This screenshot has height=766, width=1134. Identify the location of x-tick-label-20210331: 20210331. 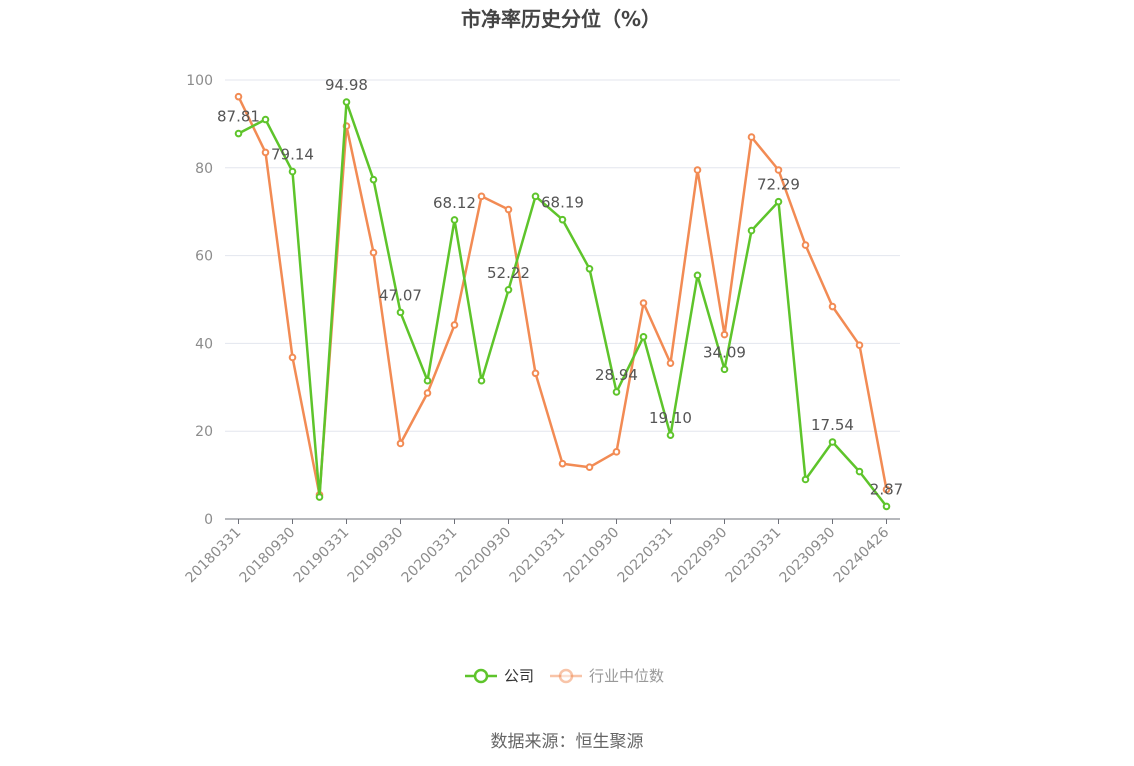
(538, 556).